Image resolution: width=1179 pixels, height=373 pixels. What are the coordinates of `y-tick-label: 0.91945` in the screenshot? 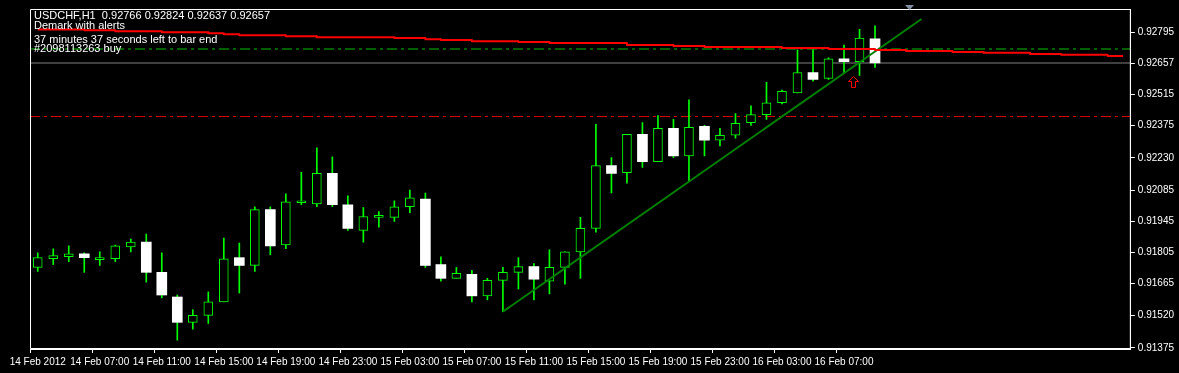 It's located at (1156, 220).